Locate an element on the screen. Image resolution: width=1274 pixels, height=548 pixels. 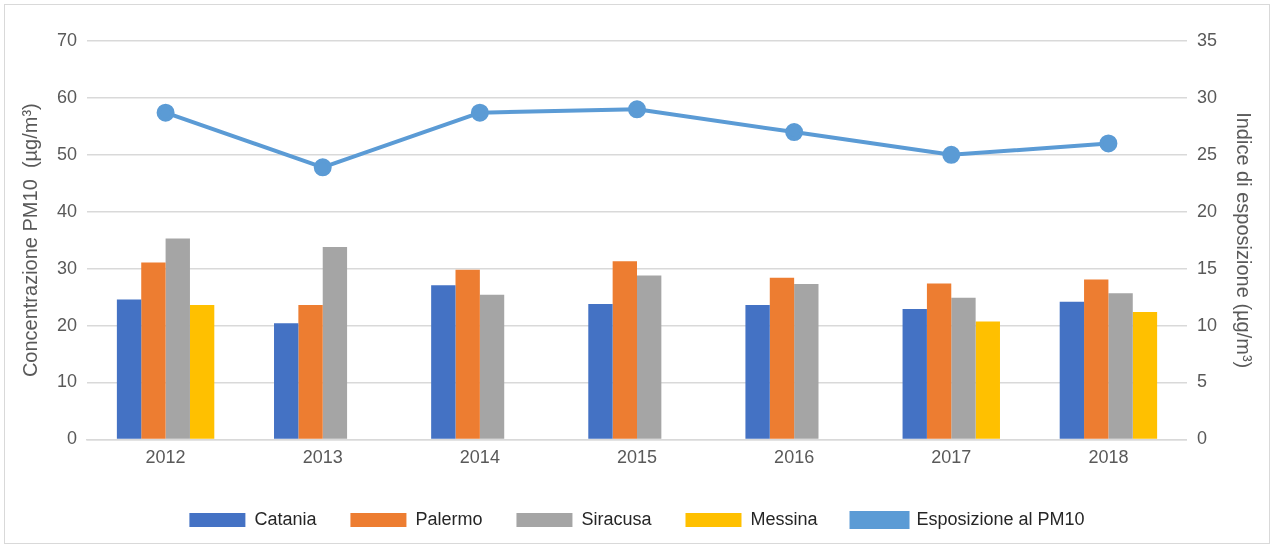
x-tick-label: 2016 is located at coordinates (794, 457).